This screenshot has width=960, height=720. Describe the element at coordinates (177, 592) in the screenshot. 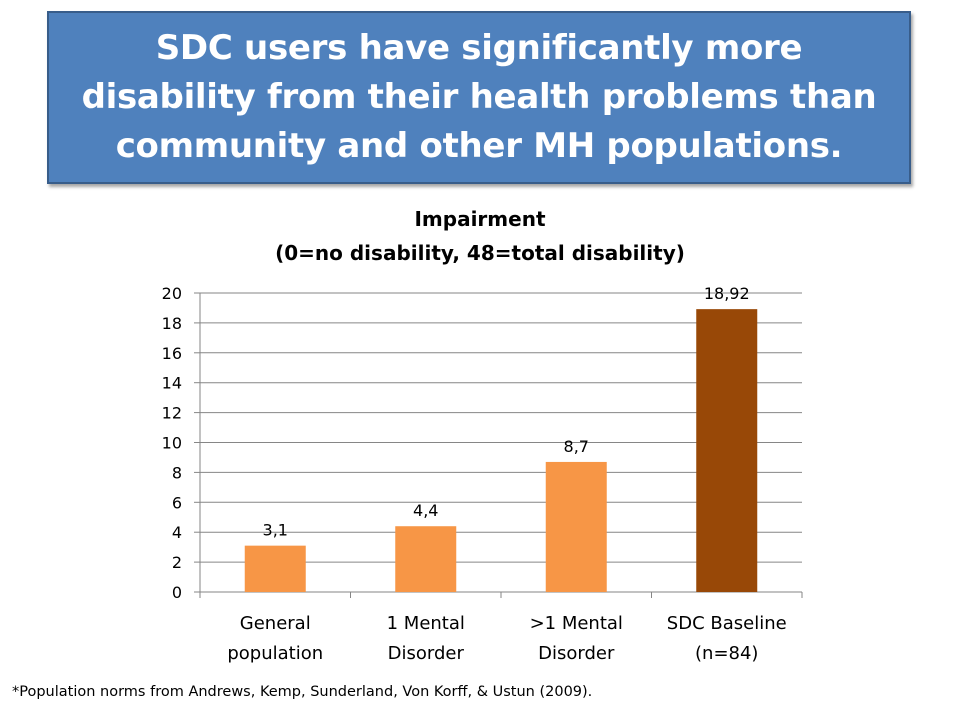

I see `y-tick-label: 0` at that location.